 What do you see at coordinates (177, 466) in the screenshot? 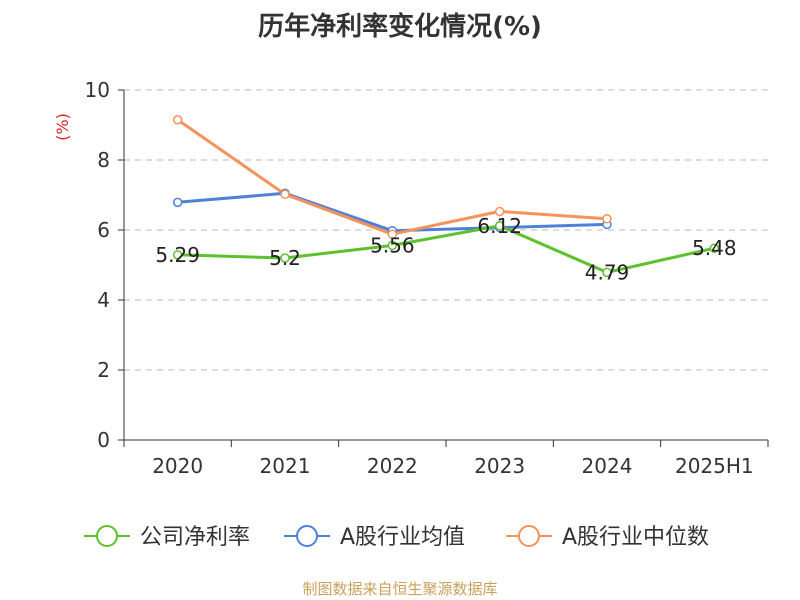
I see `x-tick-label-2020: 2020` at bounding box center [177, 466].